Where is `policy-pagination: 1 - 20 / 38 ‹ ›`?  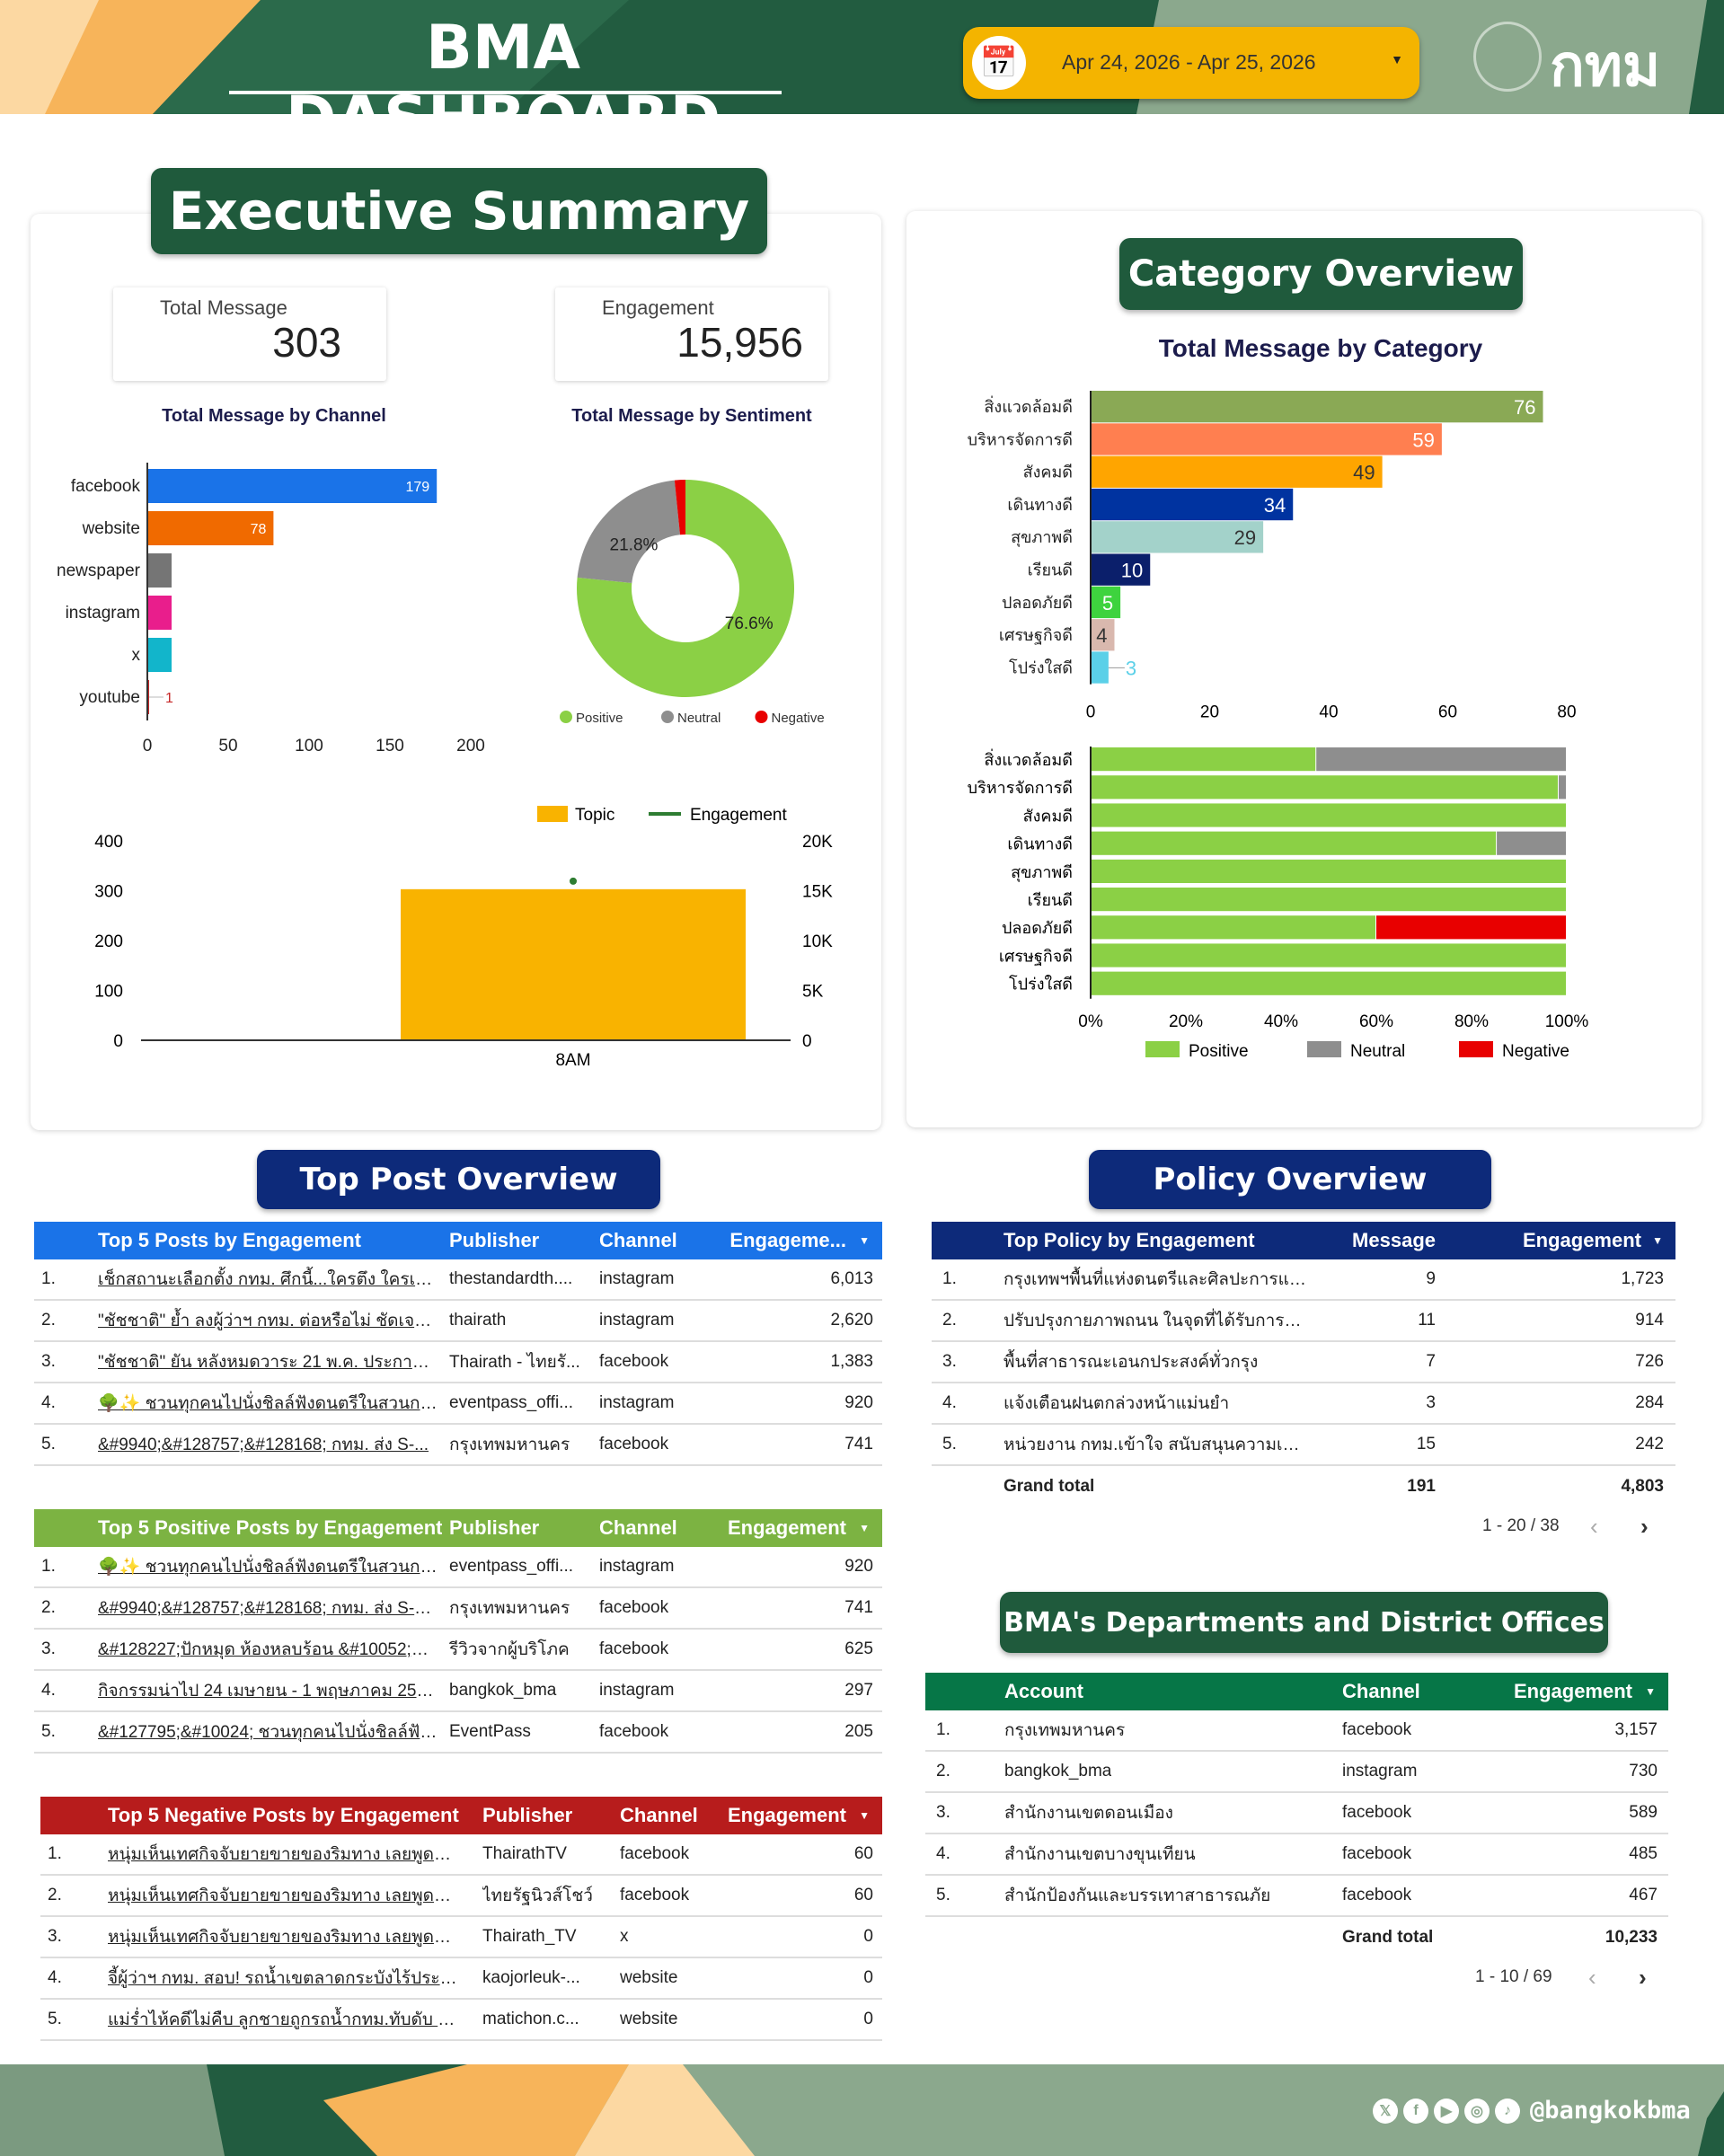
policy-pagination: 1 - 20 / 38 ‹ › is located at coordinates (1576, 1528).